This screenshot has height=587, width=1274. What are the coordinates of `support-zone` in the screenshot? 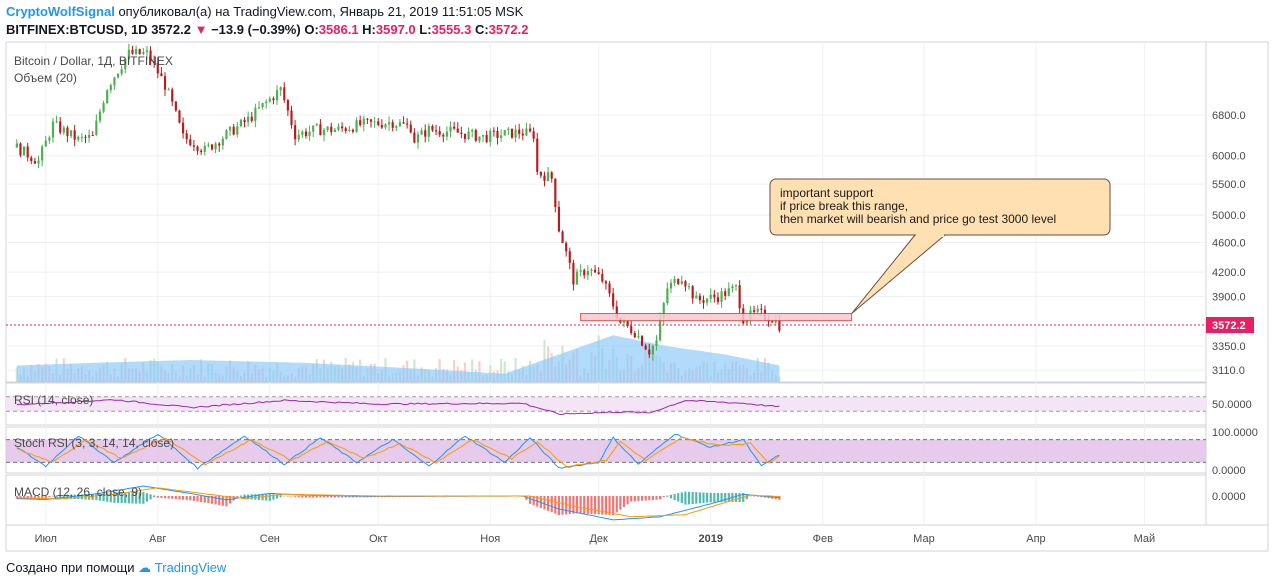 It's located at (716, 317).